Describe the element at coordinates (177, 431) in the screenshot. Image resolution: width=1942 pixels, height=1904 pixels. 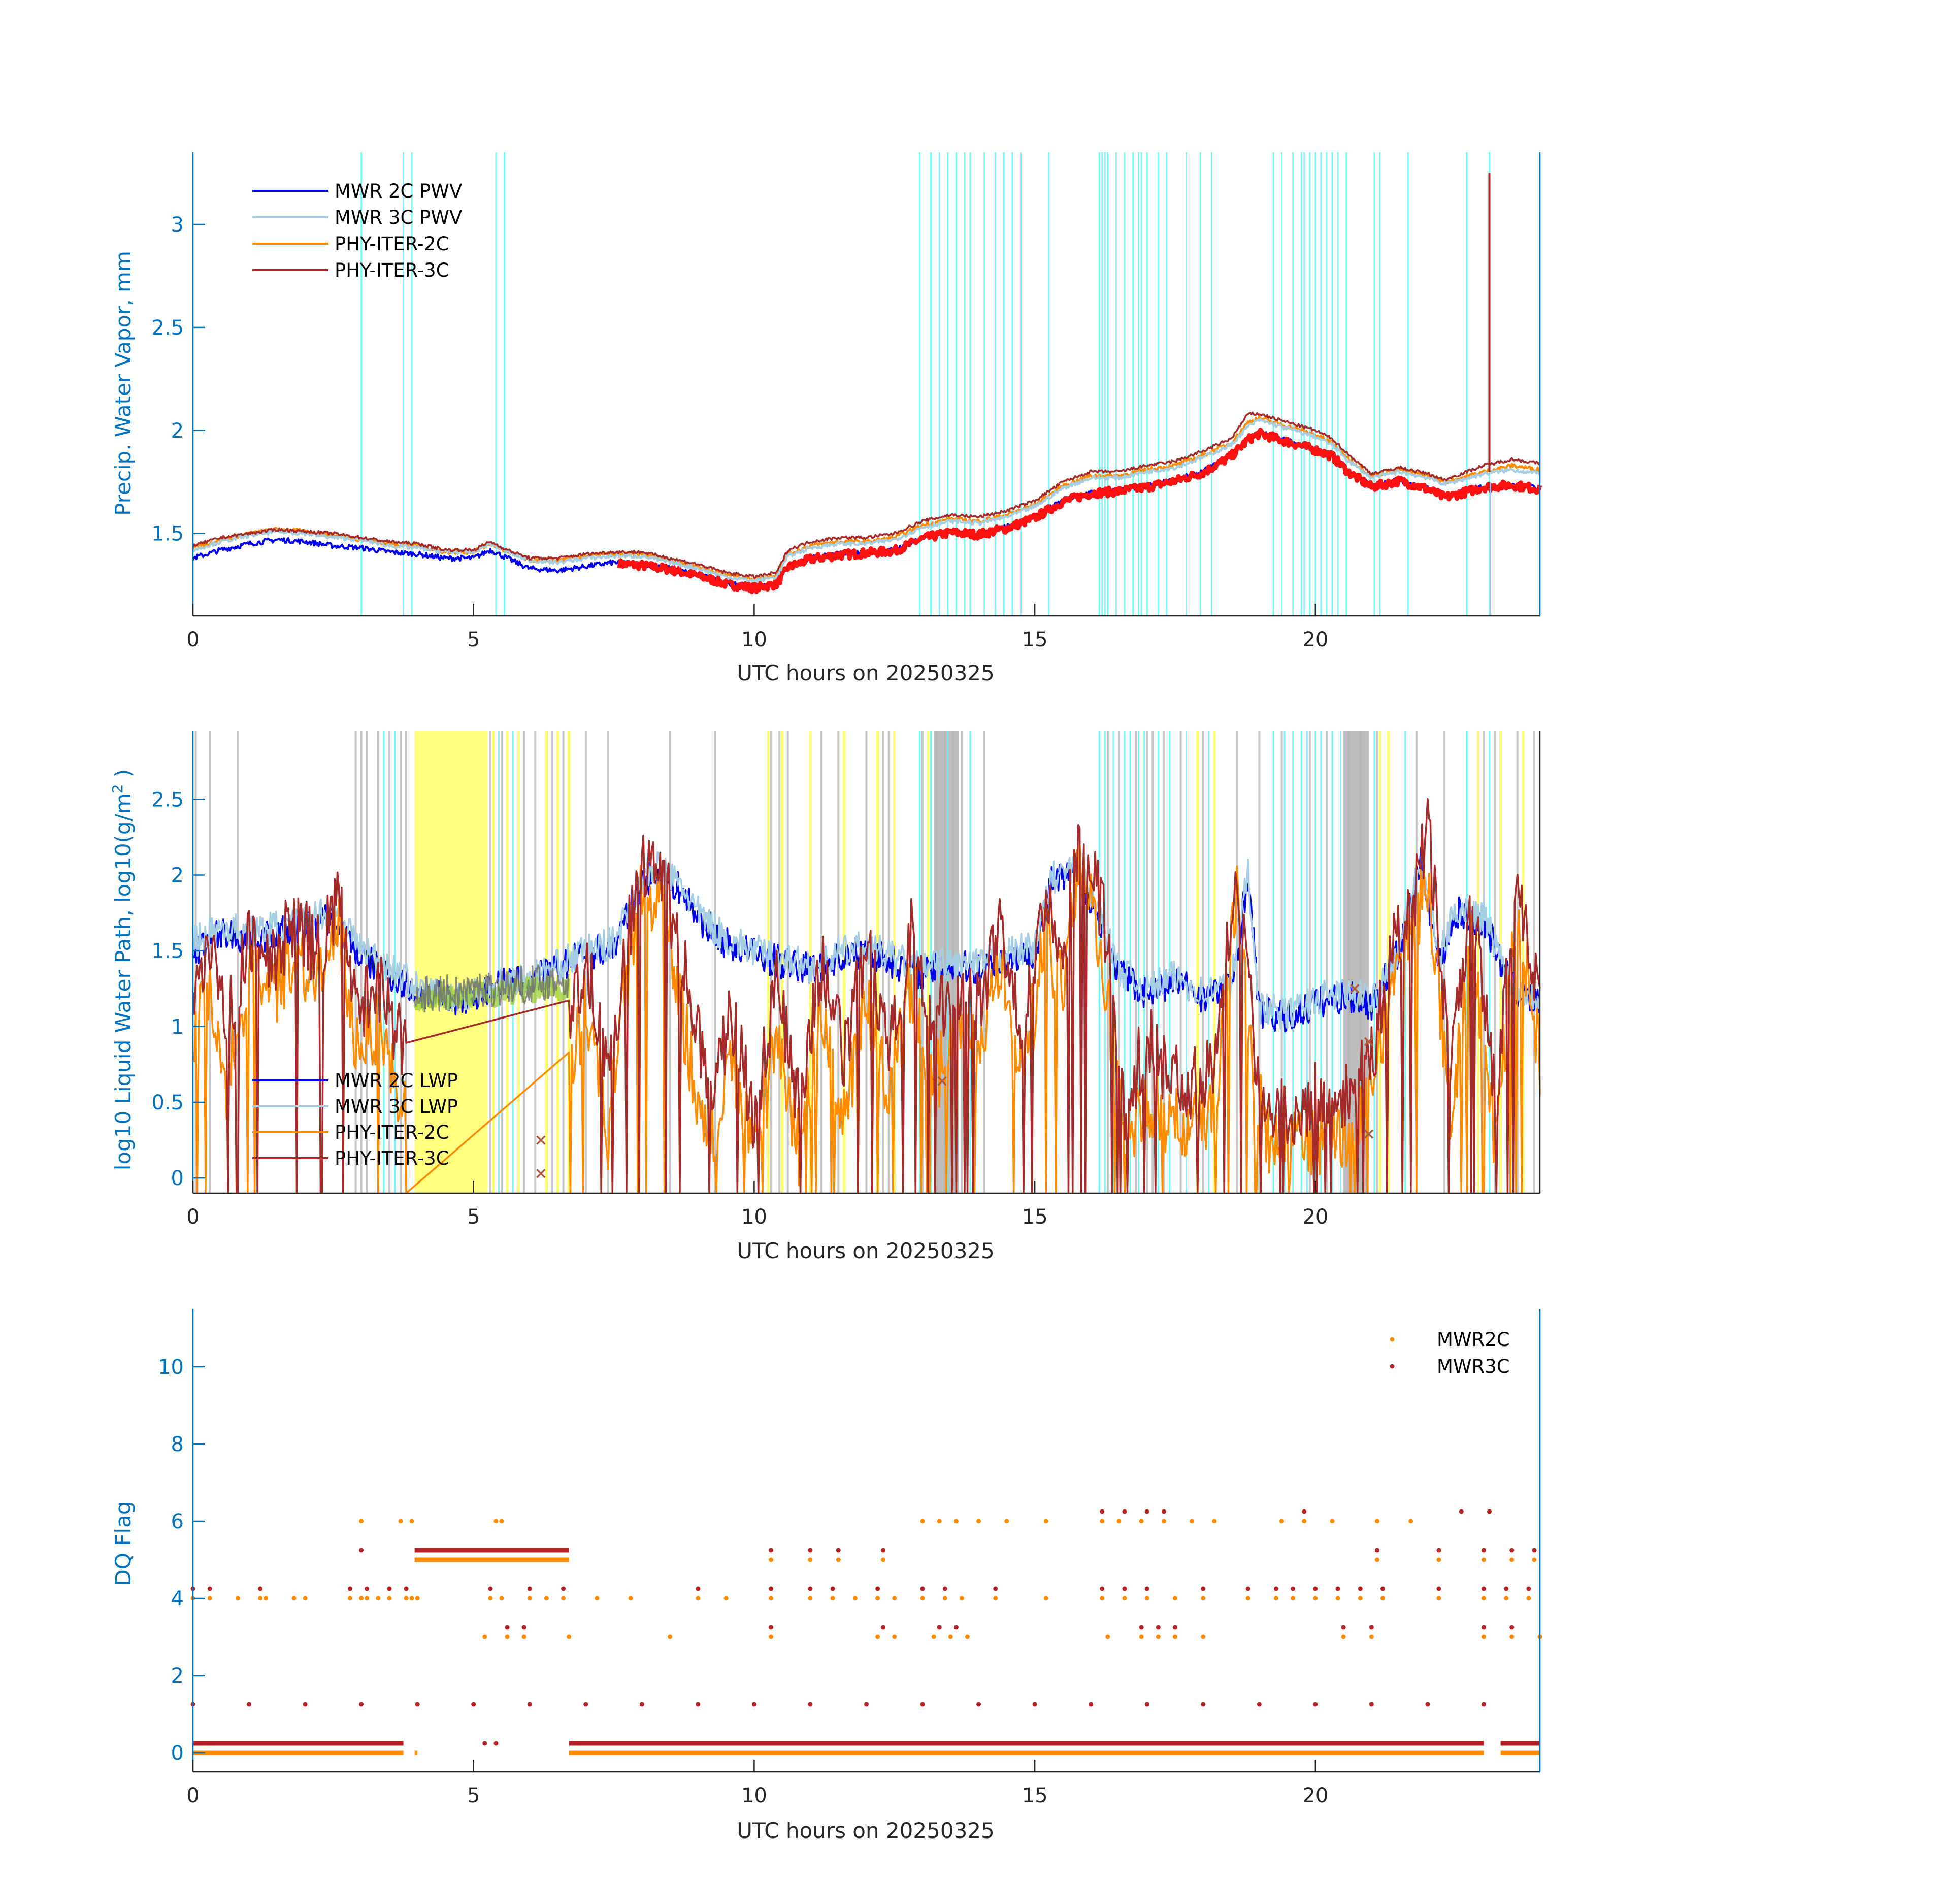
I see `pwv-ytick-label: 2` at that location.